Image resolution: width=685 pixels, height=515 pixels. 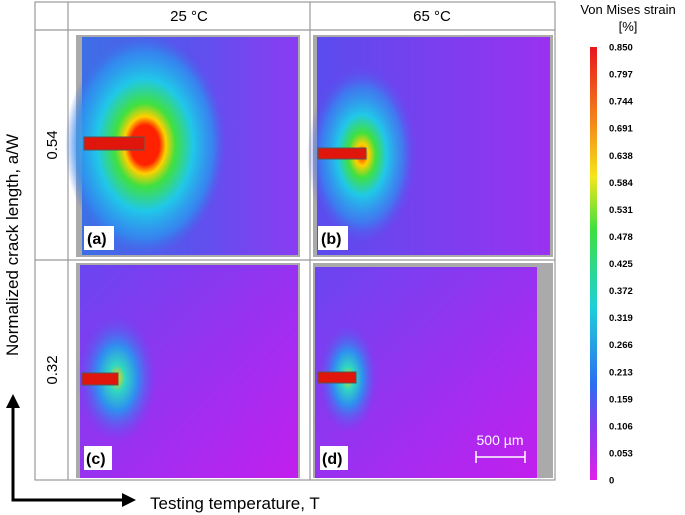 What do you see at coordinates (621, 291) in the screenshot?
I see `colorbar-tick-label: 0.372` at bounding box center [621, 291].